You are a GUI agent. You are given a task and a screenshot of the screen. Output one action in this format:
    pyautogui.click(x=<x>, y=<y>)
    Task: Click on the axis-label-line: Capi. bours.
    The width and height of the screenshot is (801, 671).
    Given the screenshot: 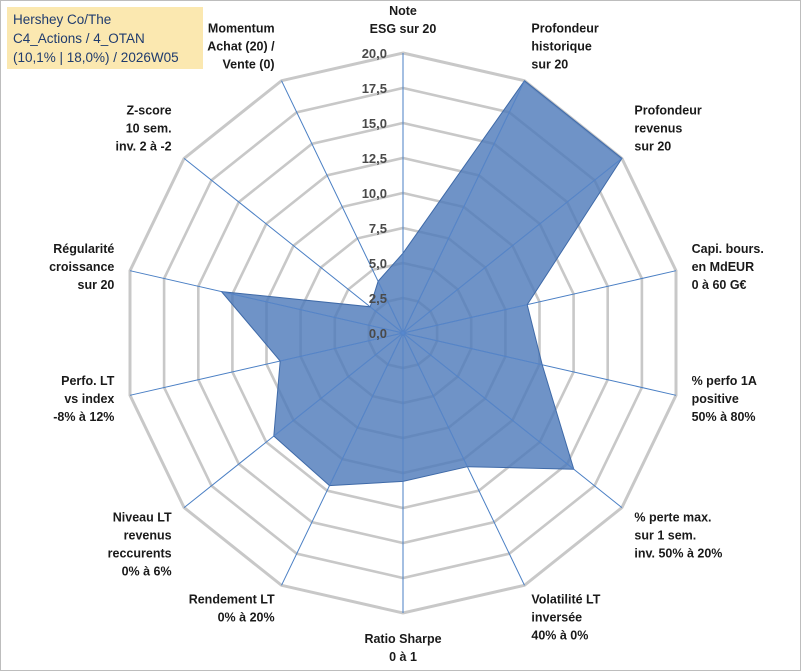 What is the action you would take?
    pyautogui.click(x=728, y=249)
    